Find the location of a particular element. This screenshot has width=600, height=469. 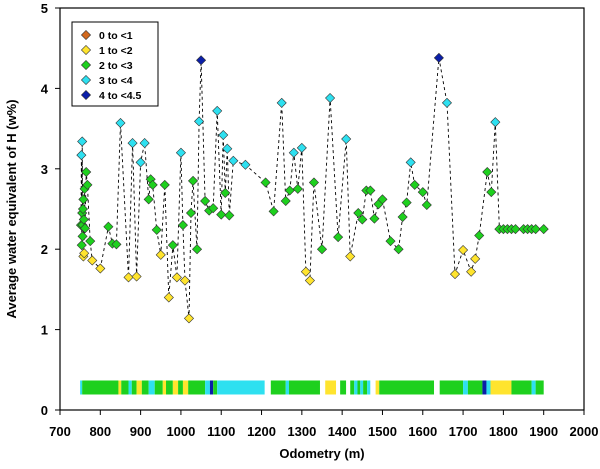

y-axis: 0 1 2 3 4 5 is located at coordinates (50, 209).